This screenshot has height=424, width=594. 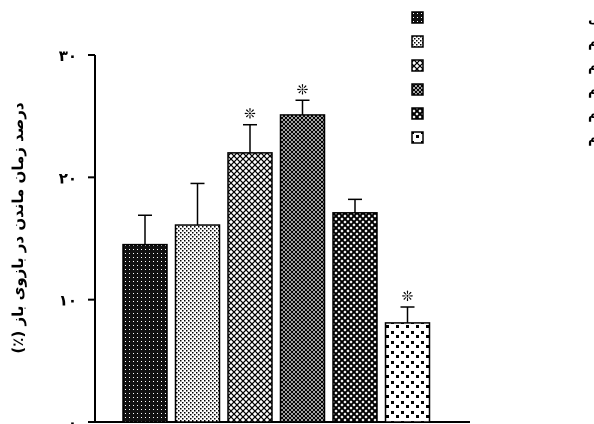 I want to click on y-axis-label: درصد زمان ماندن در بازوی باز (٪), so click(x=18, y=228).